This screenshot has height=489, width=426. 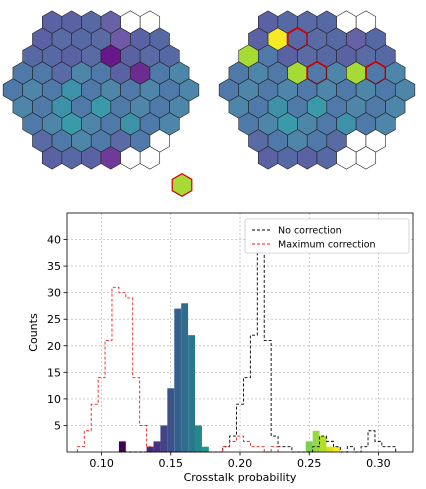 I want to click on legend: No correction Maximum correction, so click(x=327, y=236).